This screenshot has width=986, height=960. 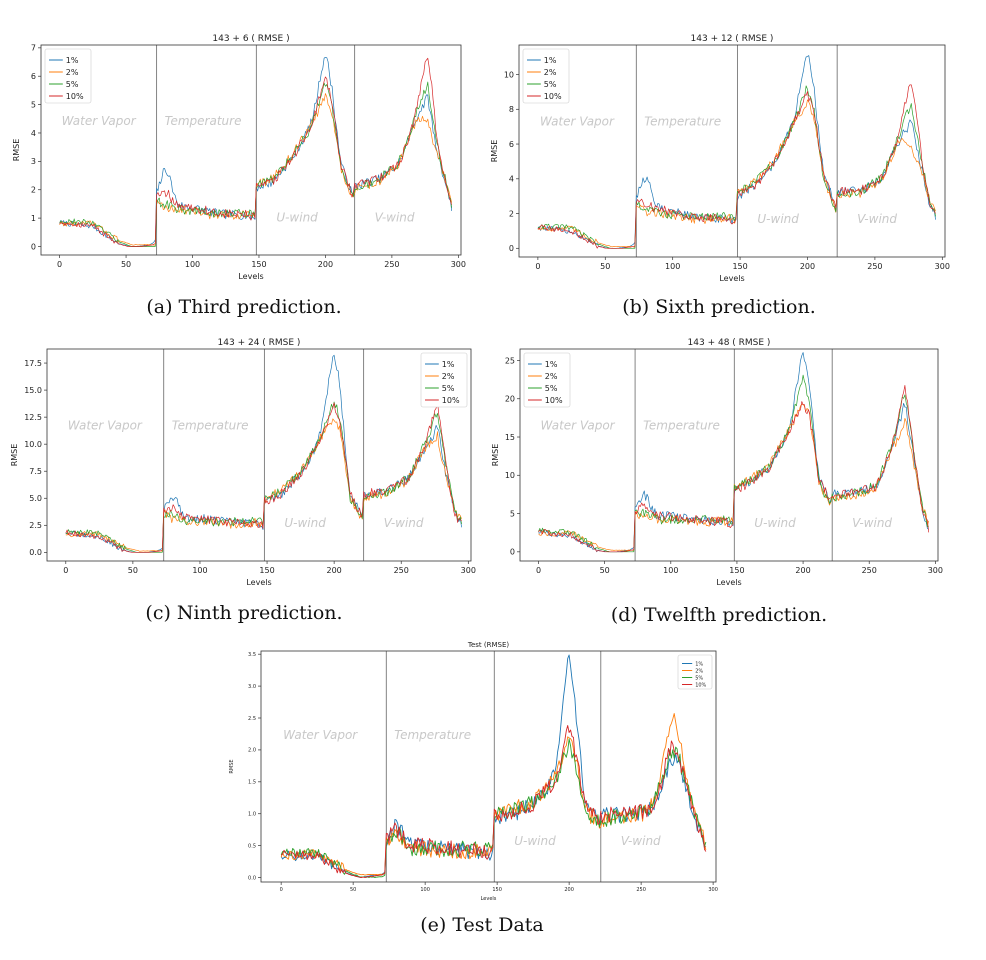 What do you see at coordinates (732, 39) in the screenshot?
I see `chart-title: 143 + 12 ( RMSE )` at bounding box center [732, 39].